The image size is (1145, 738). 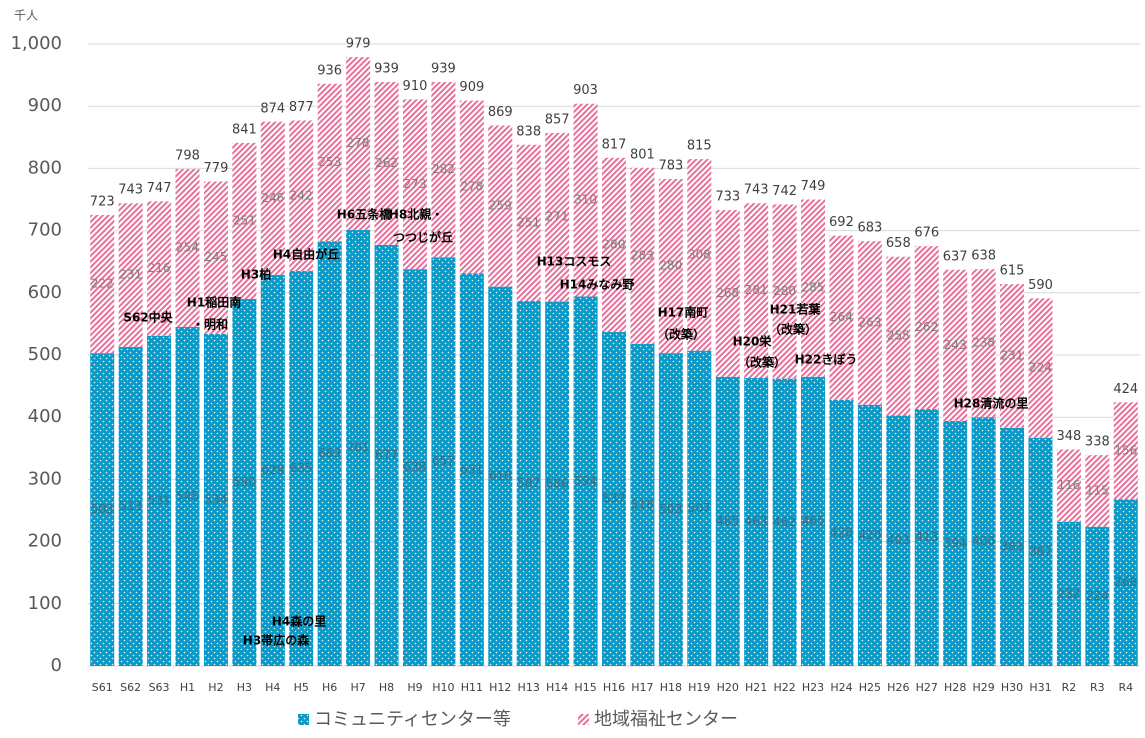 What do you see at coordinates (1068, 485) in the screenshot?
I see `value-label: 116` at bounding box center [1068, 485].